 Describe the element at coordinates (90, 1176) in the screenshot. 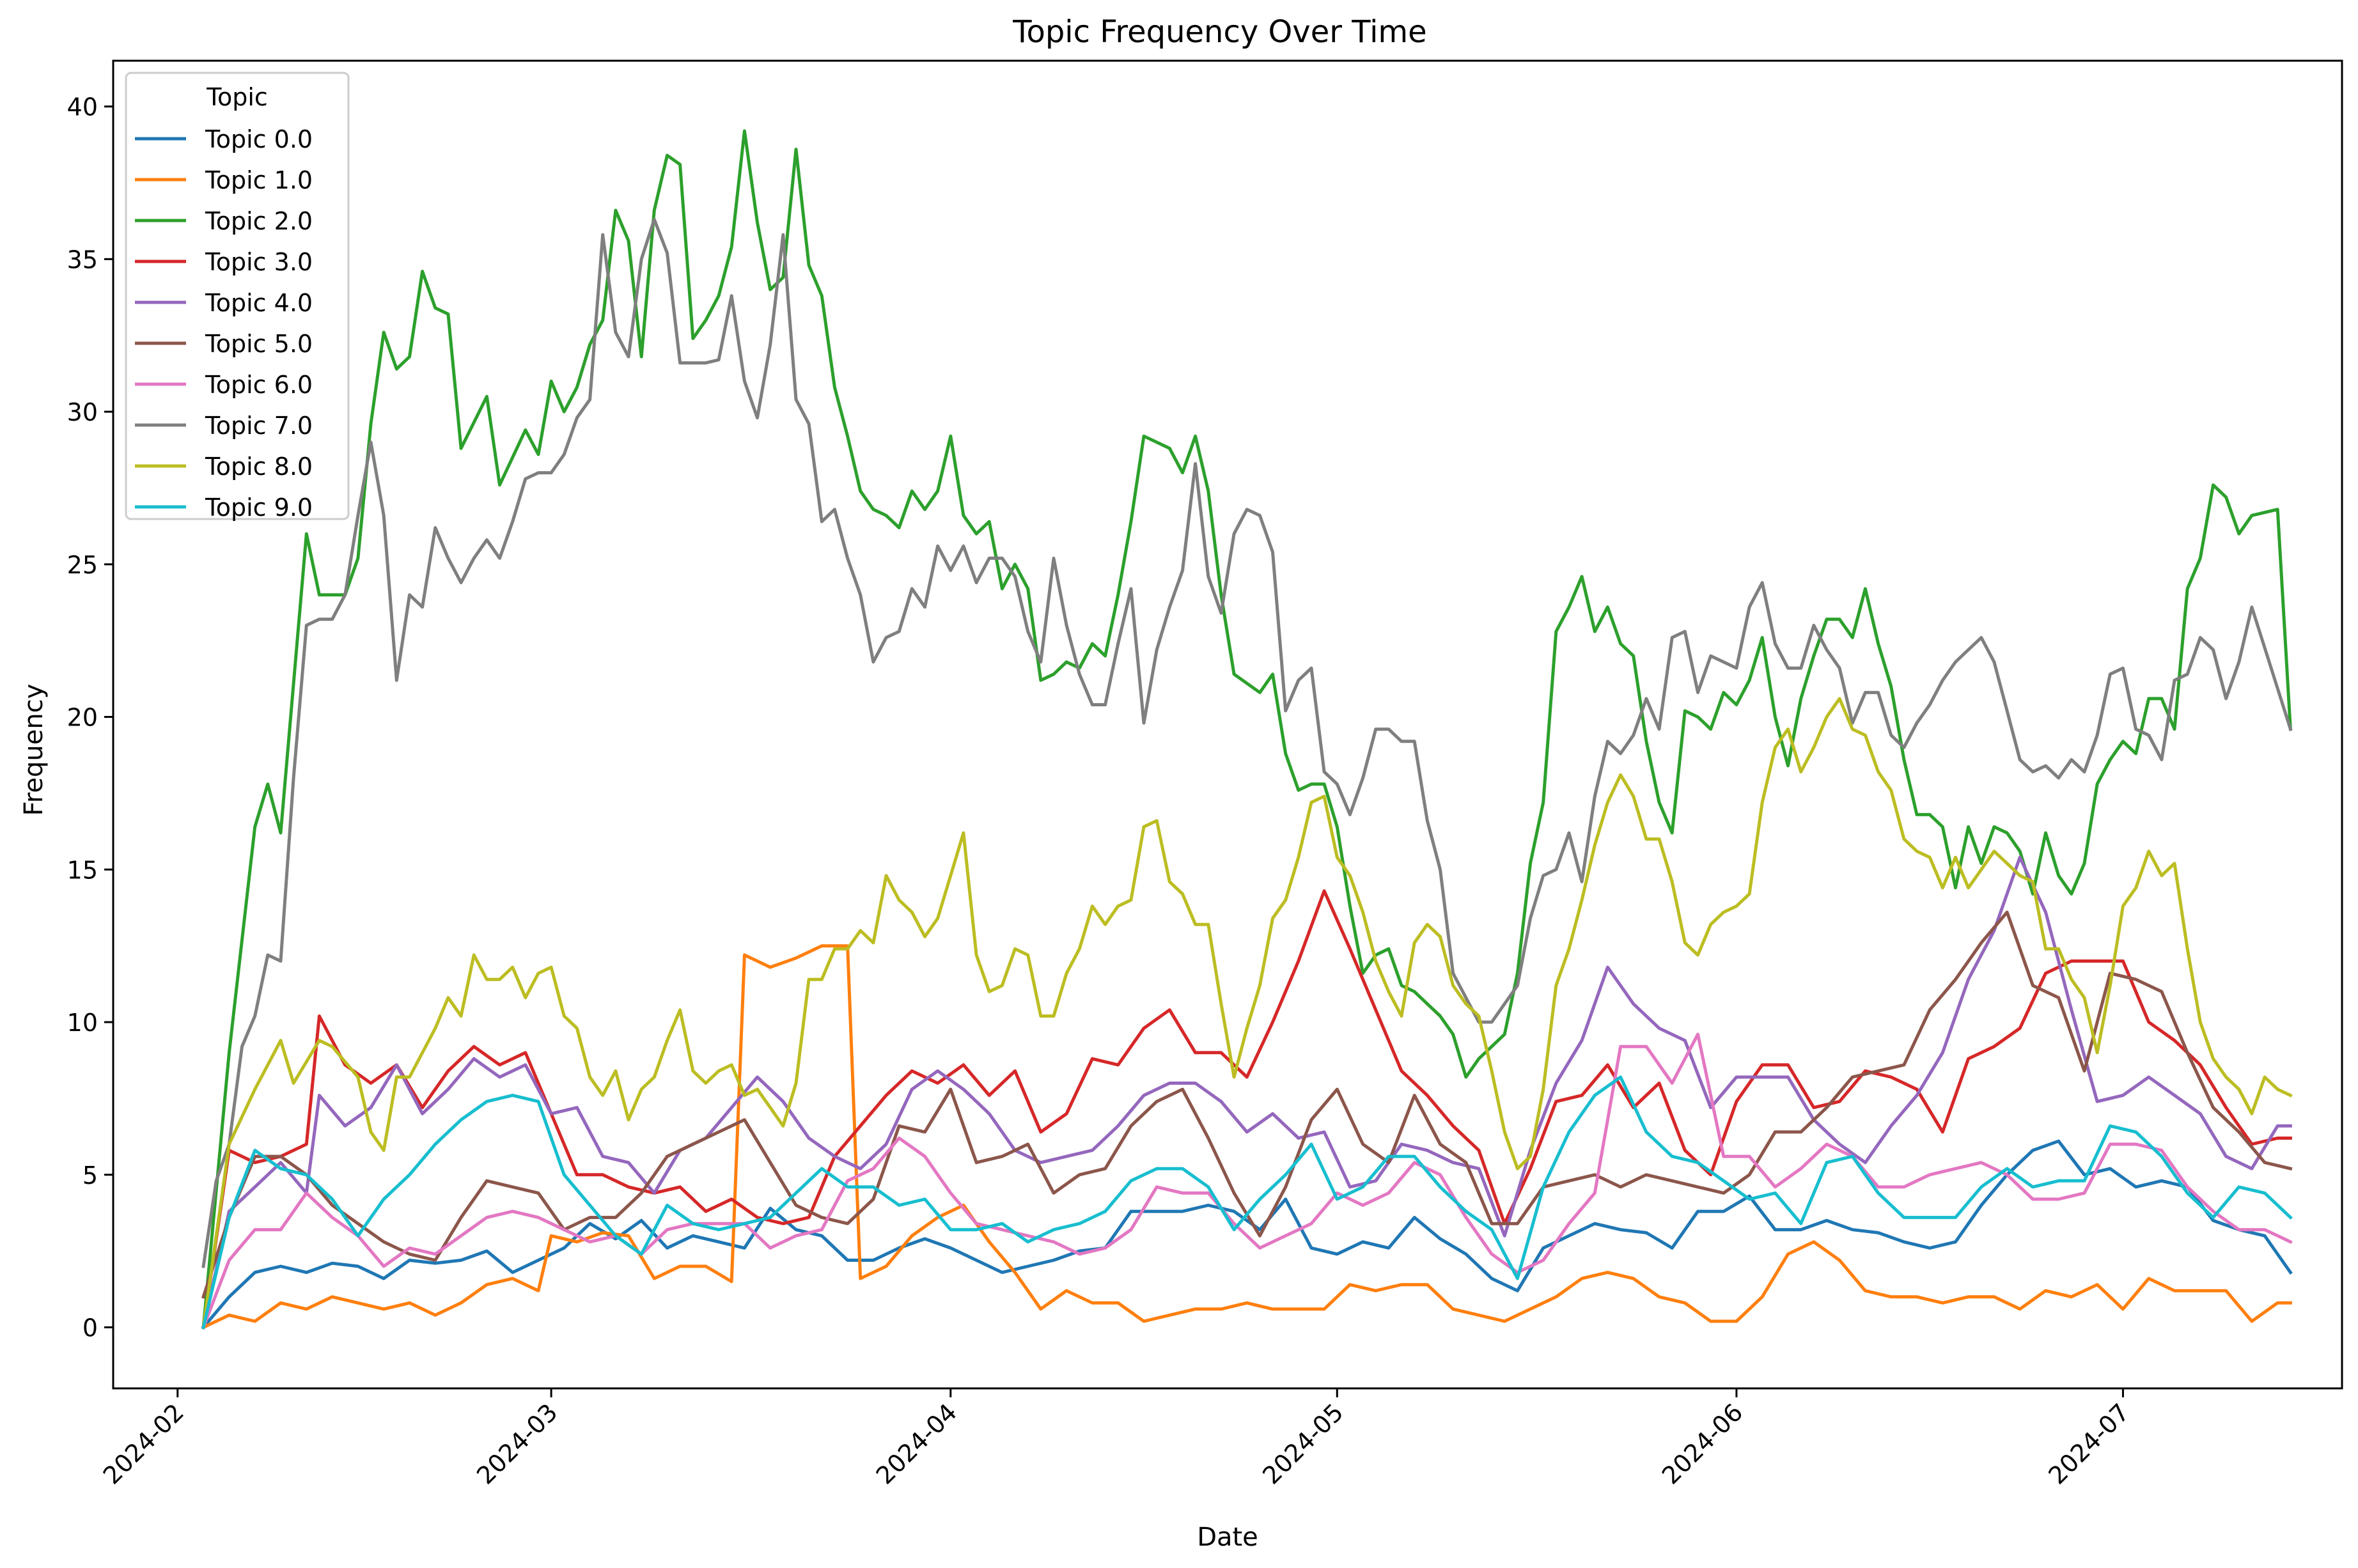

I see `y-tick-label: 5` at that location.